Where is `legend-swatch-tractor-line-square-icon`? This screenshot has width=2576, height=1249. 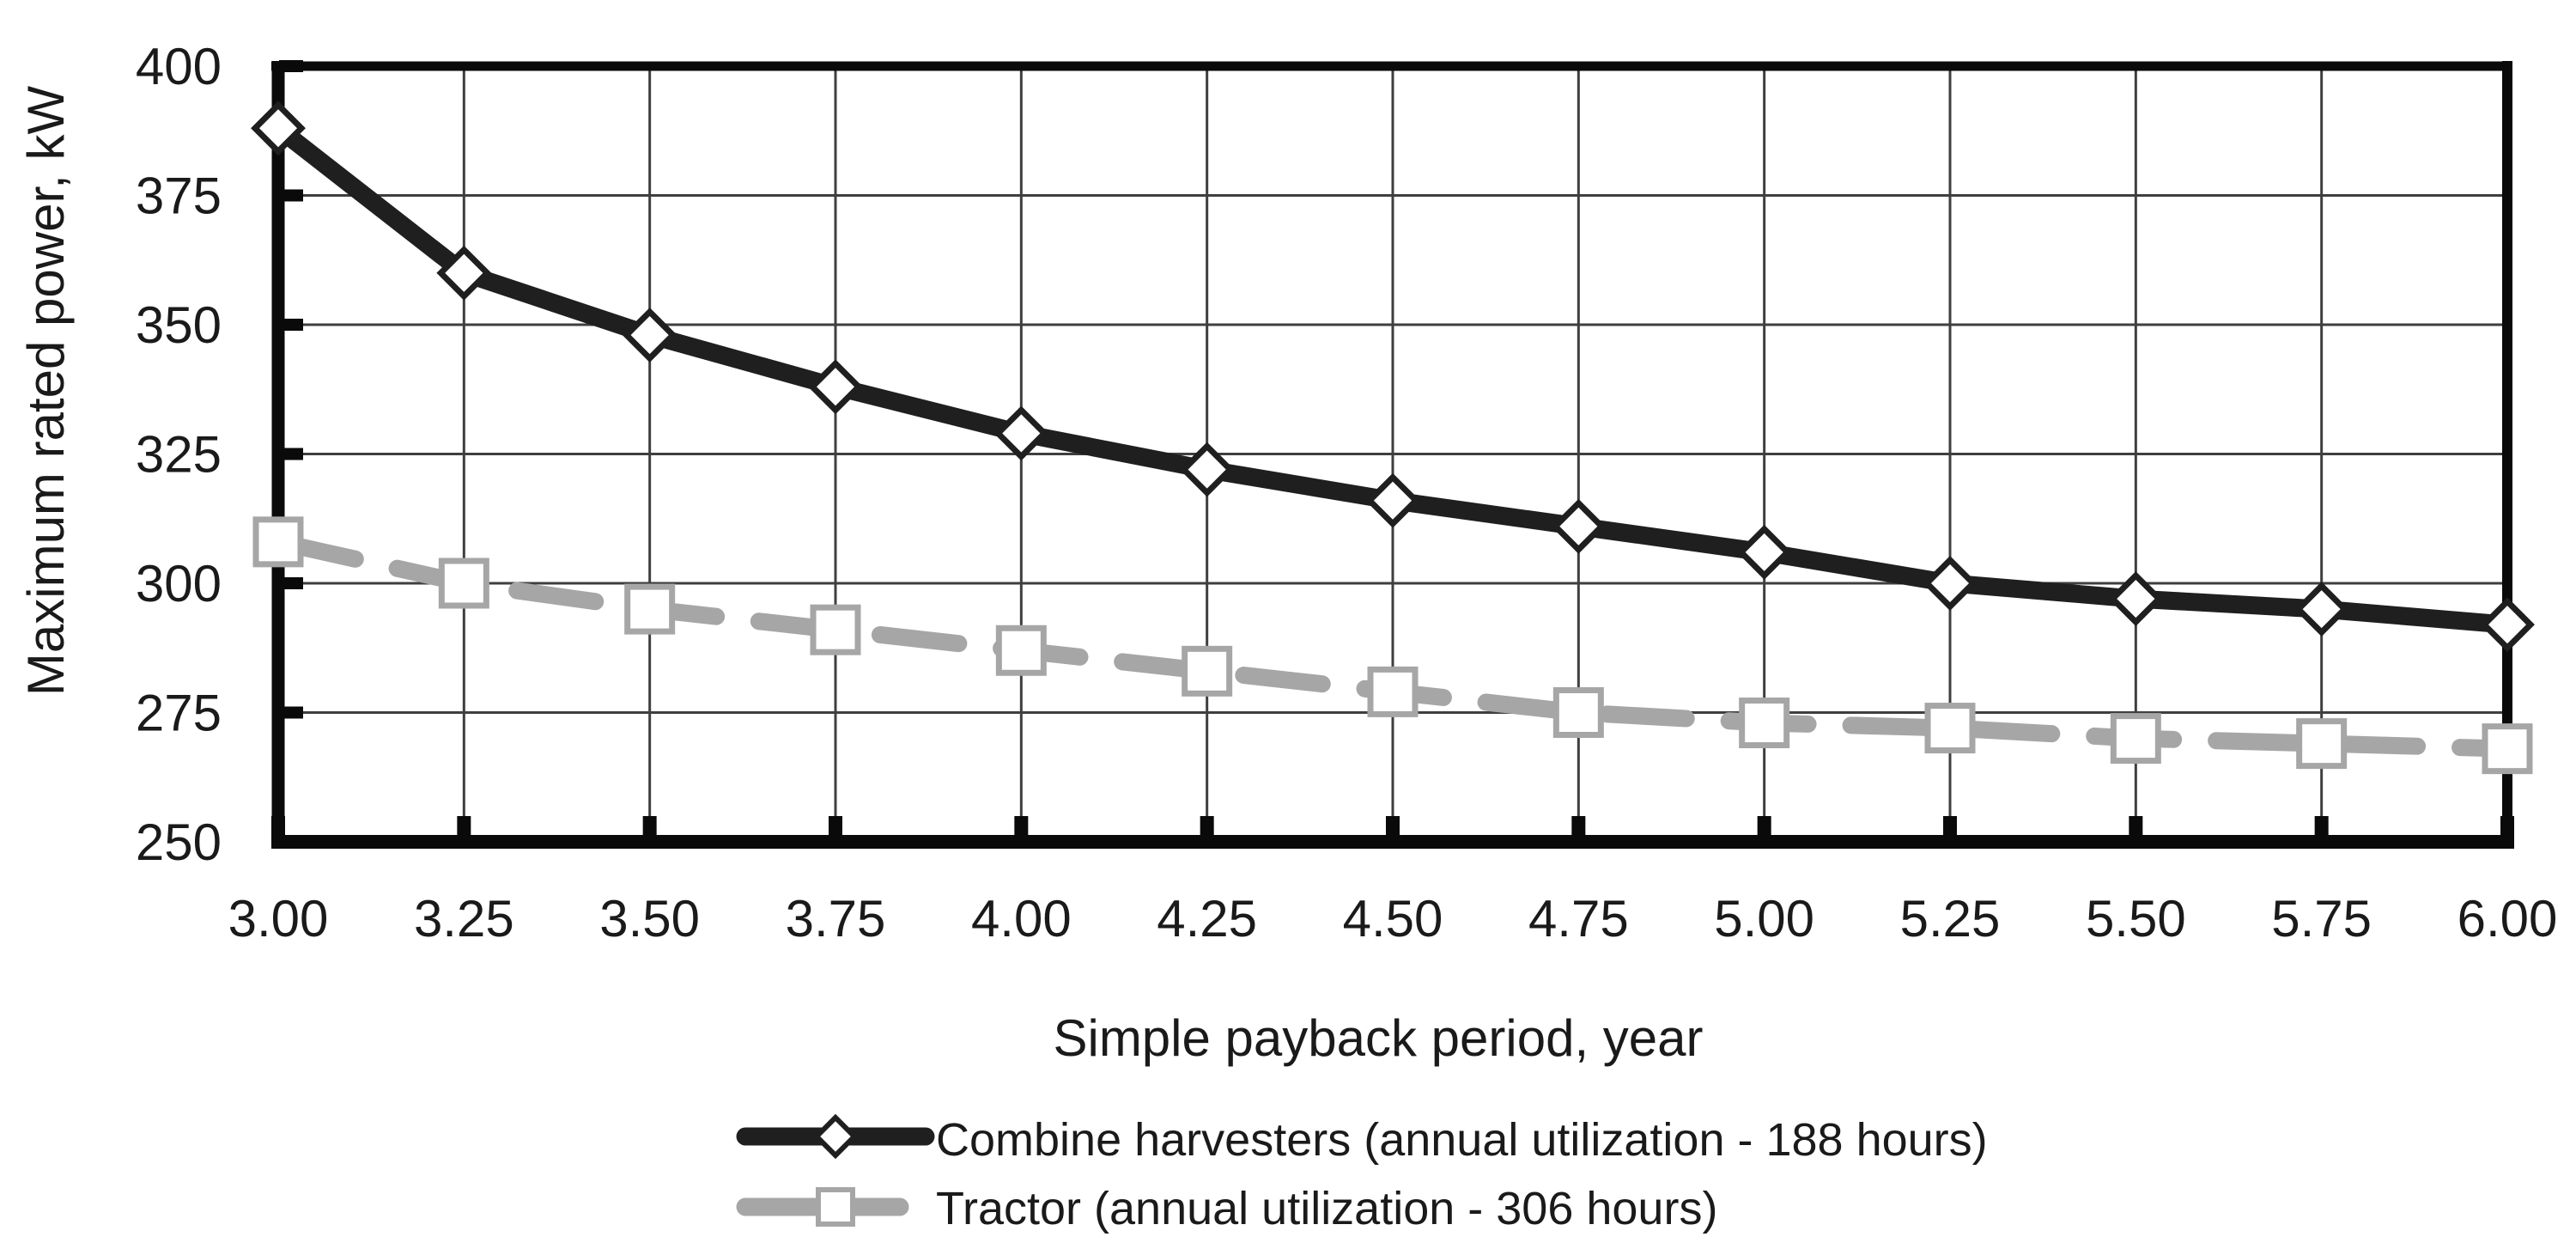
legend-swatch-tractor-line-square-icon is located at coordinates (823, 1207).